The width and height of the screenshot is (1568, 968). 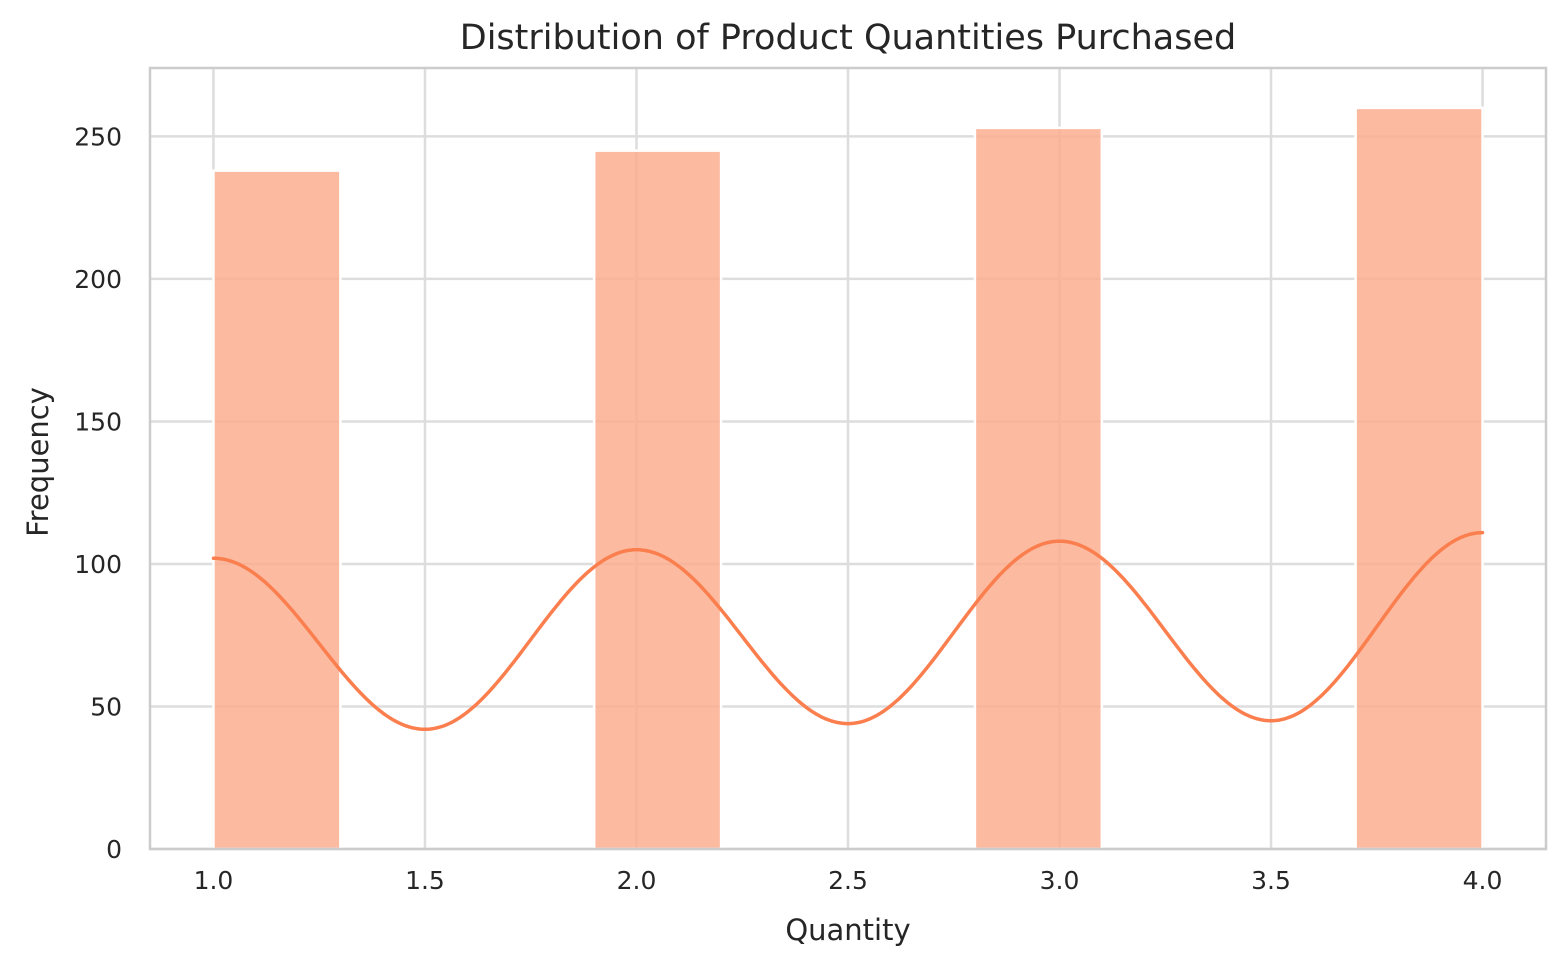 What do you see at coordinates (1483, 880) in the screenshot?
I see `x-tick-label: 4.0` at bounding box center [1483, 880].